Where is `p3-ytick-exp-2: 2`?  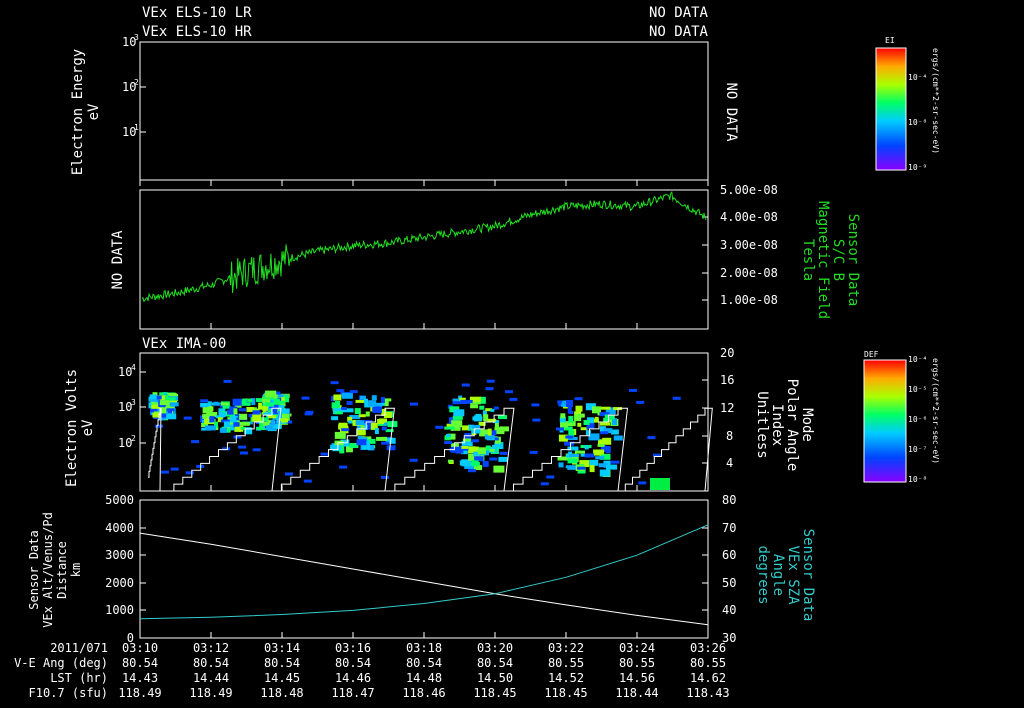 p3-ytick-exp-2: 2 is located at coordinates (133, 438).